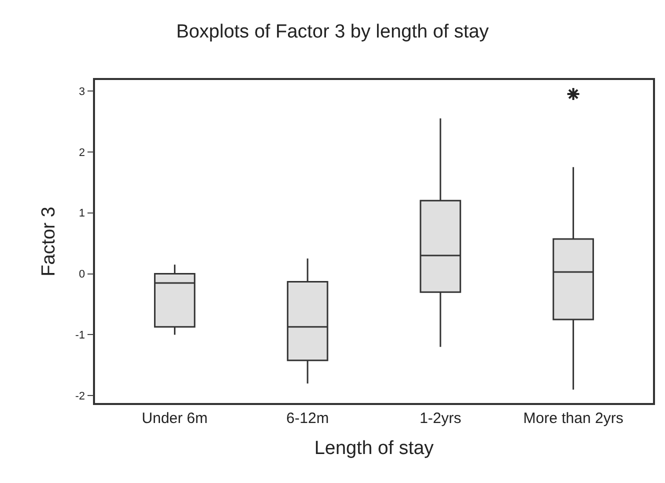 Image resolution: width=665 pixels, height=483 pixels. Describe the element at coordinates (441, 418) in the screenshot. I see `x-tick-label: 1-2yrs` at that location.